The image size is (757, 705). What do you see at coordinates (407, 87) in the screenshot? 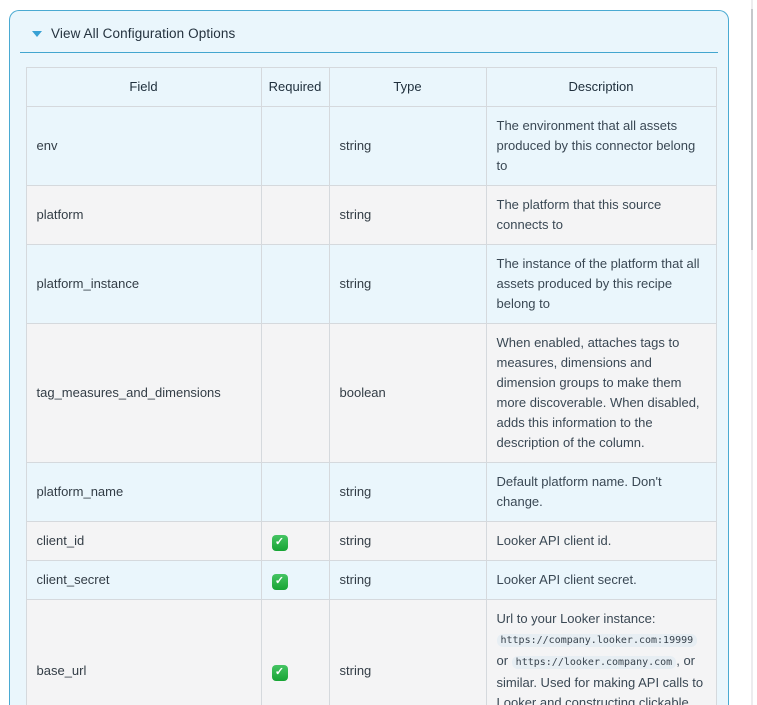
I see `column-header-type: Type` at bounding box center [407, 87].